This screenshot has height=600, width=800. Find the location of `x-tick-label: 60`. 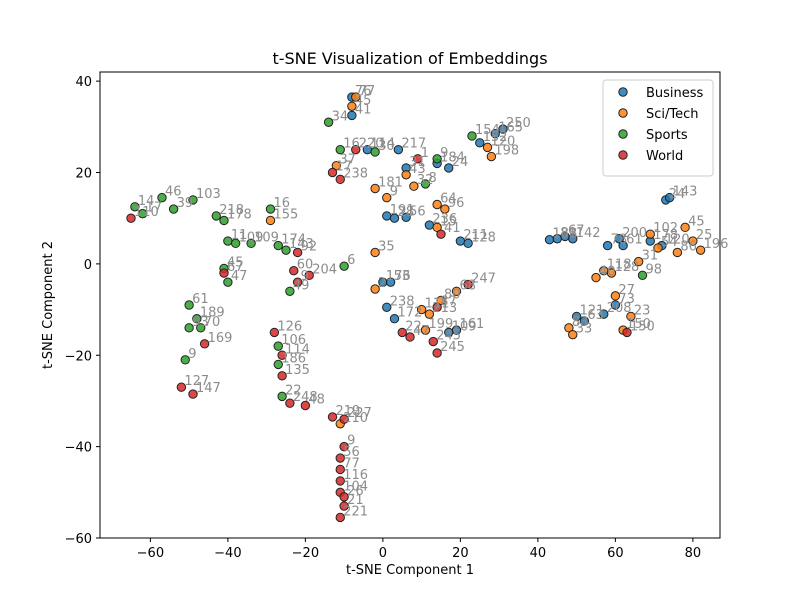

x-tick-label: 60 is located at coordinates (615, 553).